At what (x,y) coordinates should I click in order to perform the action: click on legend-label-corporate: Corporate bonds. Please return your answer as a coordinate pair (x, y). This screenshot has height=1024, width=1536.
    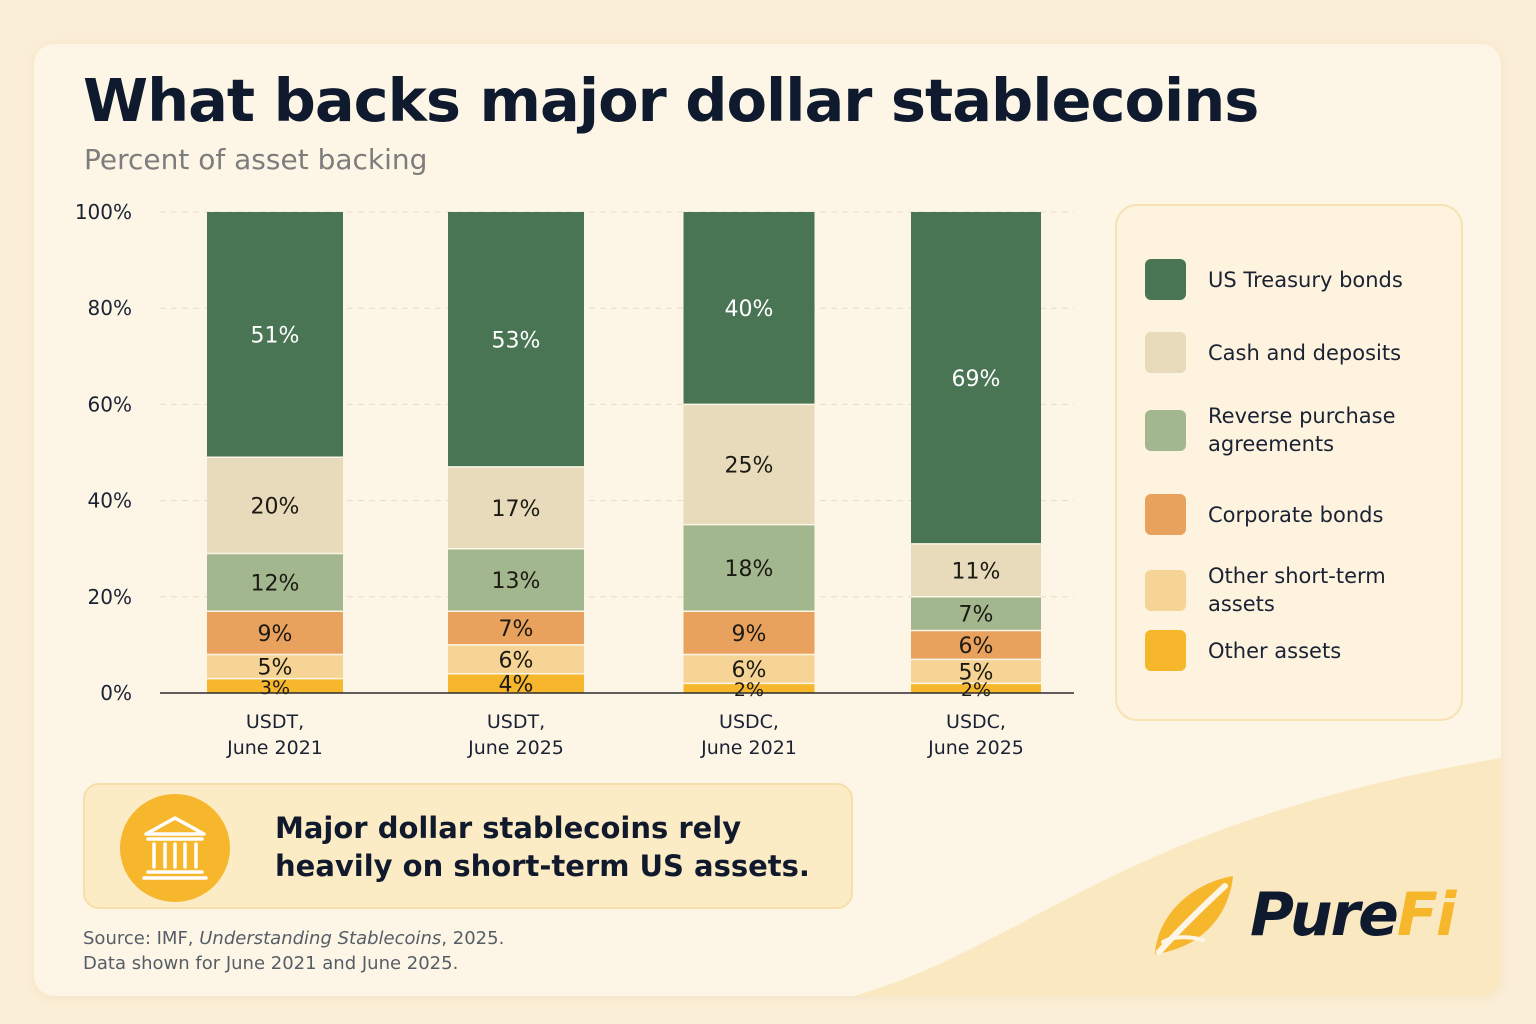
    Looking at the image, I should click on (1296, 514).